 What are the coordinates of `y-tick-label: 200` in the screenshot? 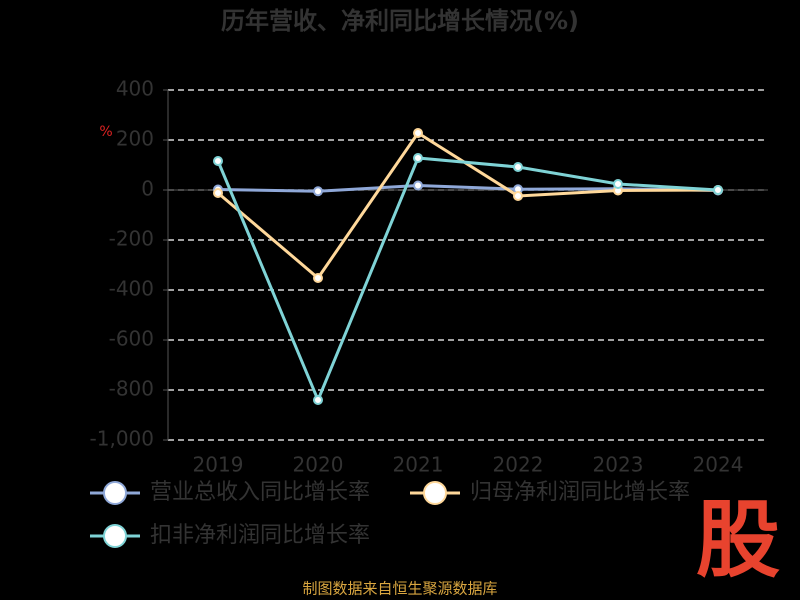 It's located at (135, 139).